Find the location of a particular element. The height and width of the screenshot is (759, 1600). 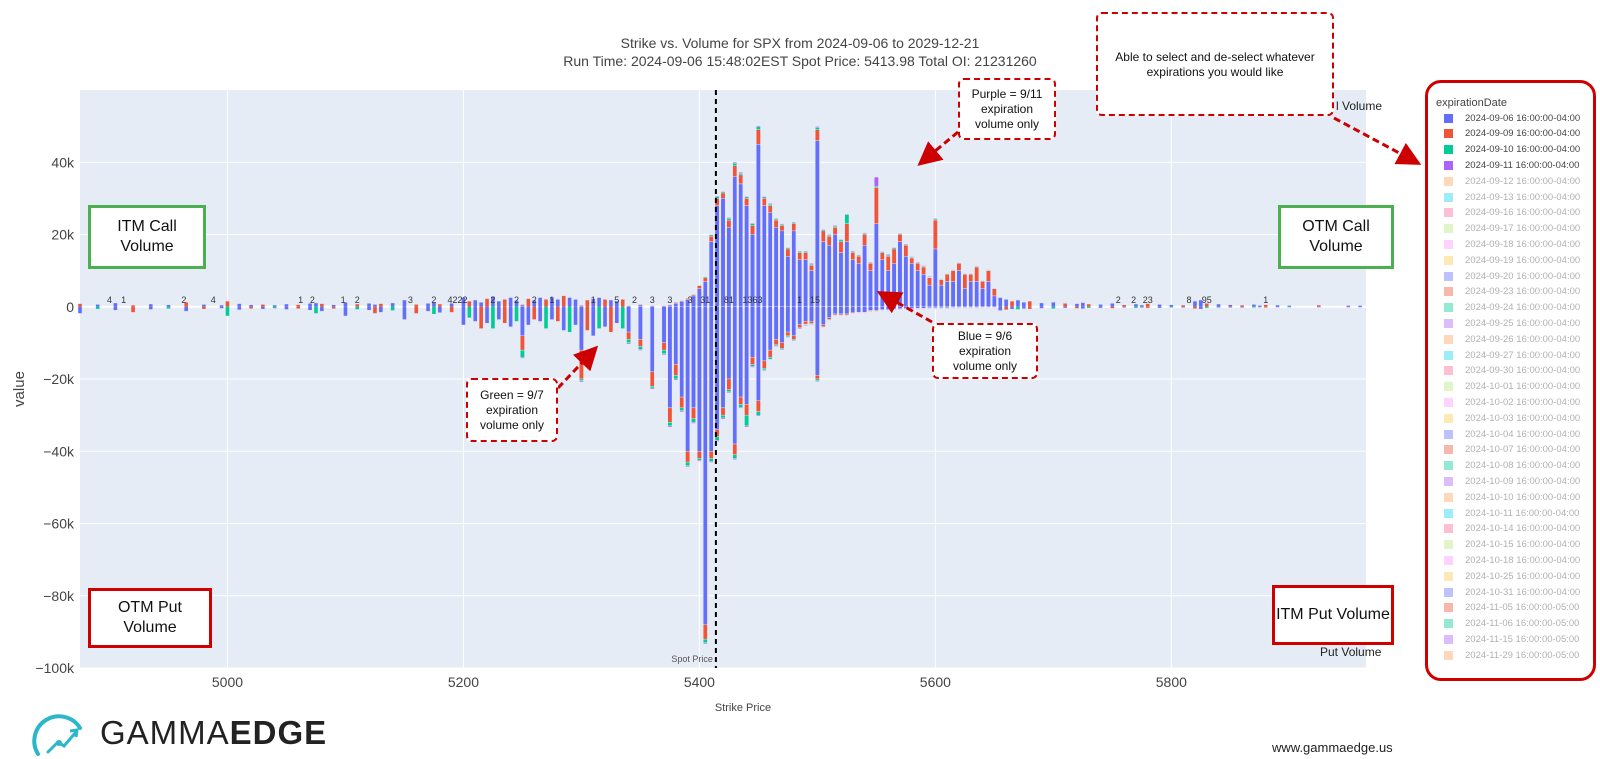

legend-item: 2024-09-16 16:00:00-04:00 is located at coordinates (1512, 213).